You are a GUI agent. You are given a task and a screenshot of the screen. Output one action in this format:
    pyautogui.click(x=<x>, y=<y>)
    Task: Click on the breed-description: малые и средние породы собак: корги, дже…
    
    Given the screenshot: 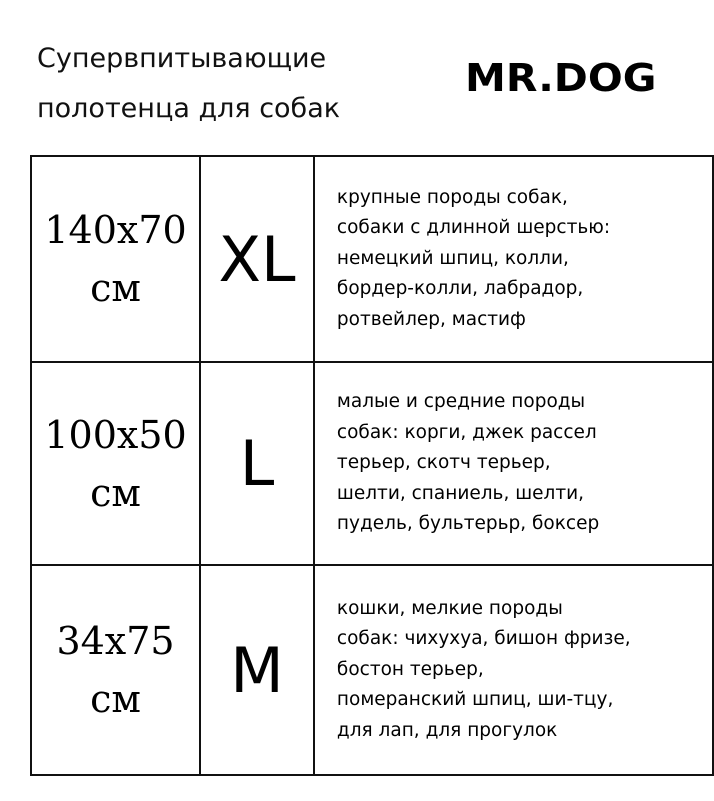 What is the action you would take?
    pyautogui.click(x=513, y=463)
    